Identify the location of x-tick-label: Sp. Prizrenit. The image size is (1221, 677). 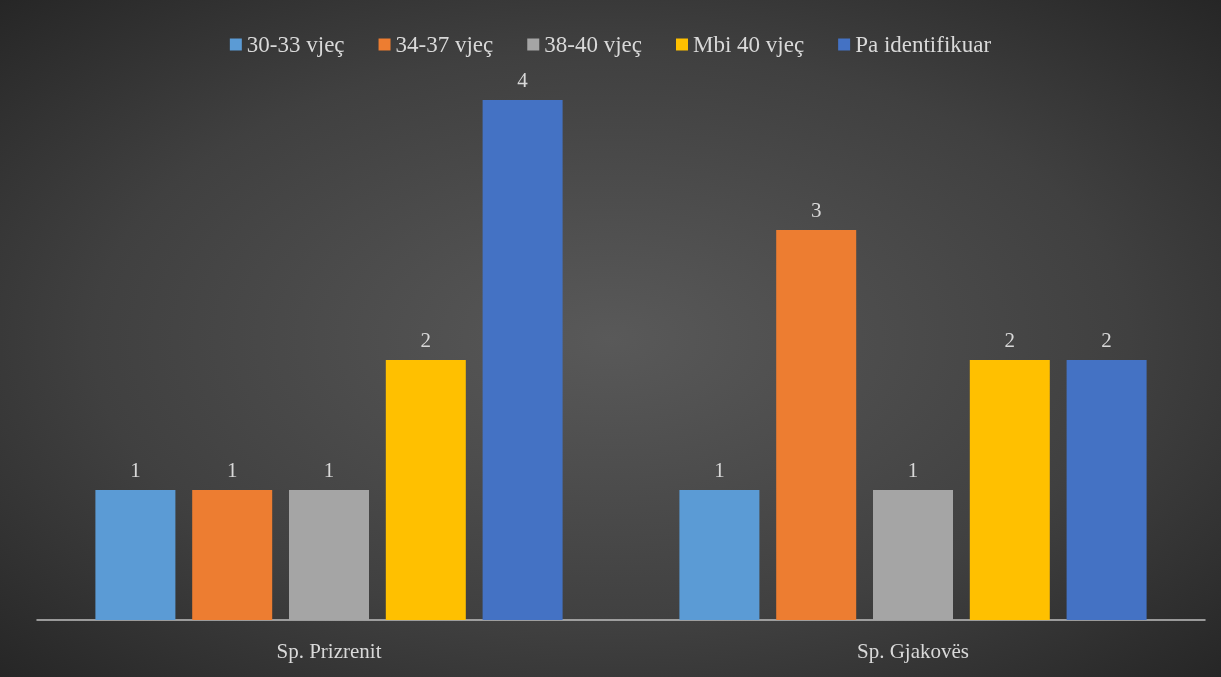
(329, 650).